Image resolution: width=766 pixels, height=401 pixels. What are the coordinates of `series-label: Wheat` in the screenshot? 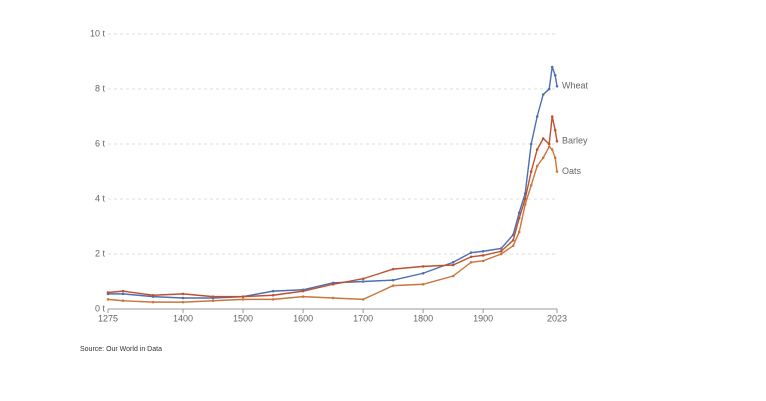 It's located at (575, 86).